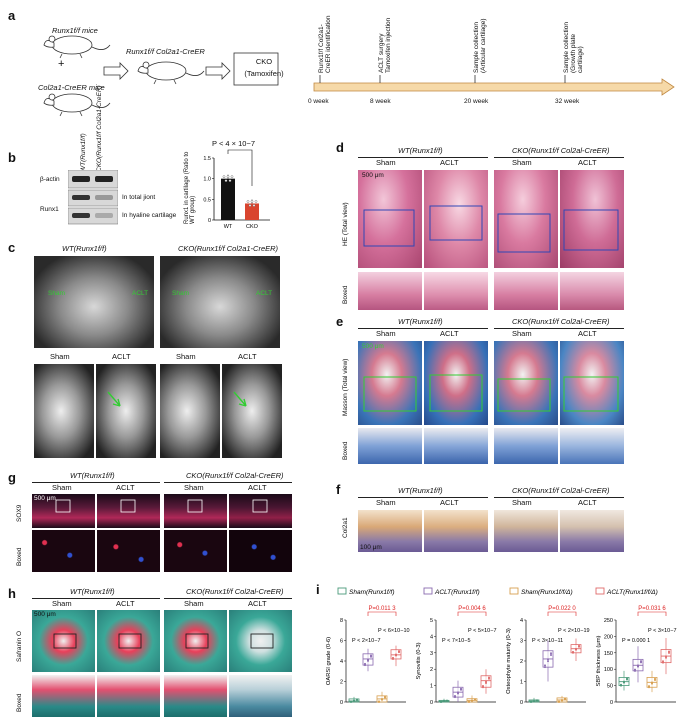 This screenshot has width=689, height=722. I want to click on c-sham-1: Sham, so click(60, 356).